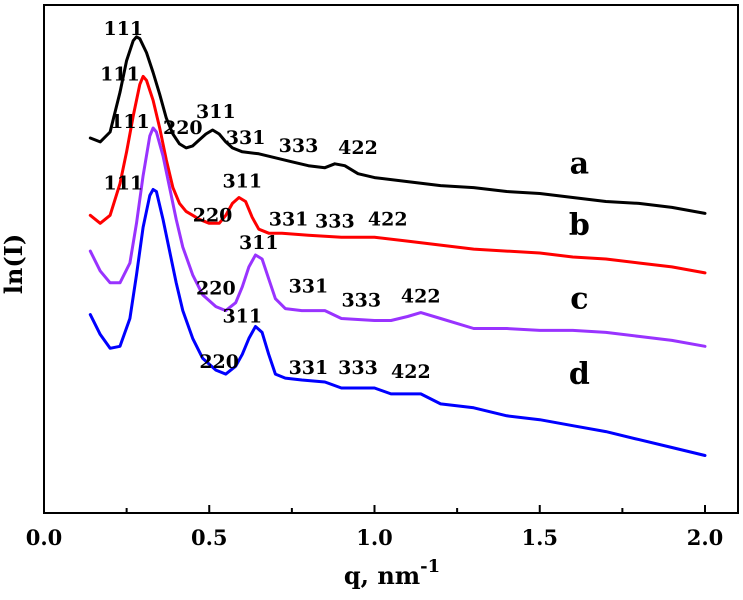 This screenshot has width=743, height=600. Describe the element at coordinates (216, 289) in the screenshot. I see `peak-label-c-220: 220` at that location.